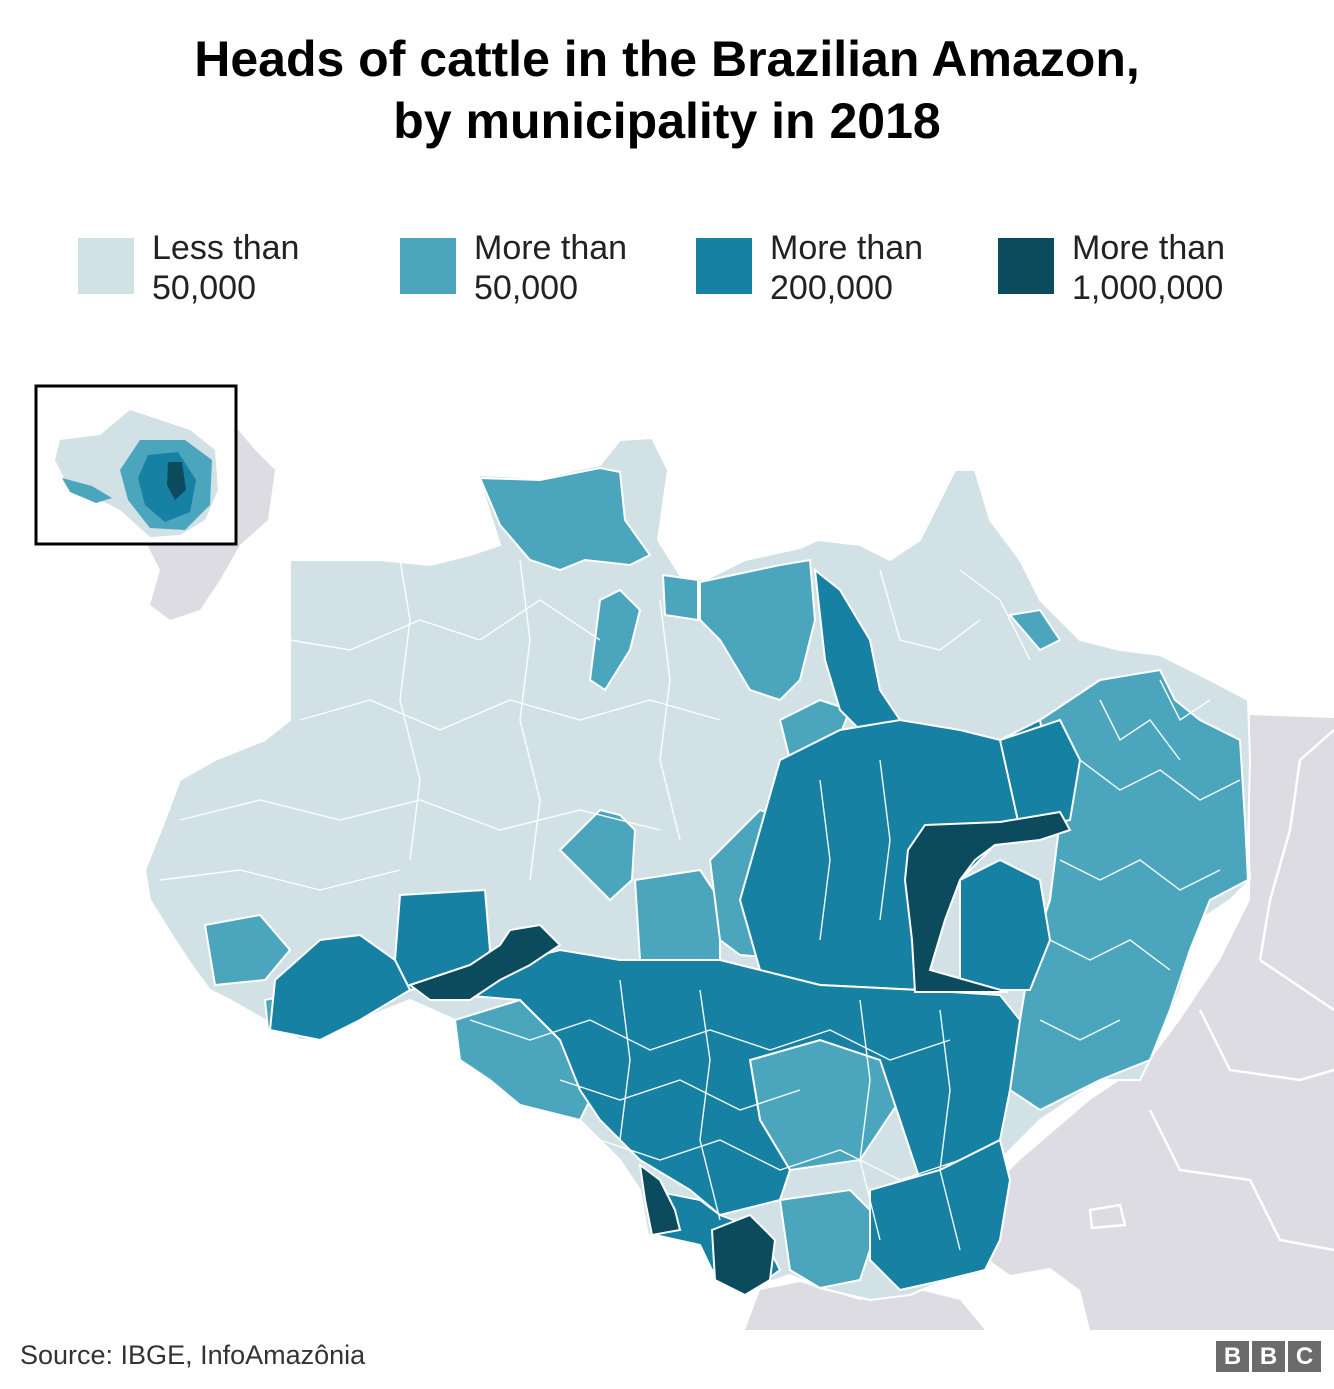 The image size is (1334, 1389). What do you see at coordinates (865, 1306) in the screenshot?
I see `neighbor-country-south` at bounding box center [865, 1306].